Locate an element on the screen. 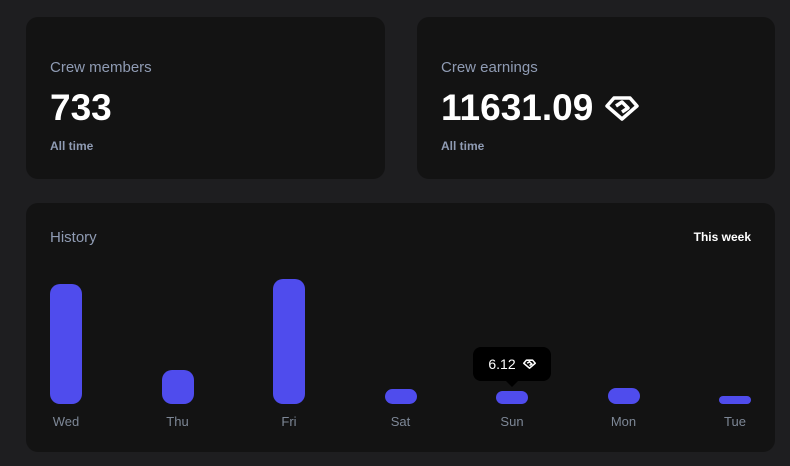 The width and height of the screenshot is (790, 466). tooltip-value: 6.12 is located at coordinates (502, 364).